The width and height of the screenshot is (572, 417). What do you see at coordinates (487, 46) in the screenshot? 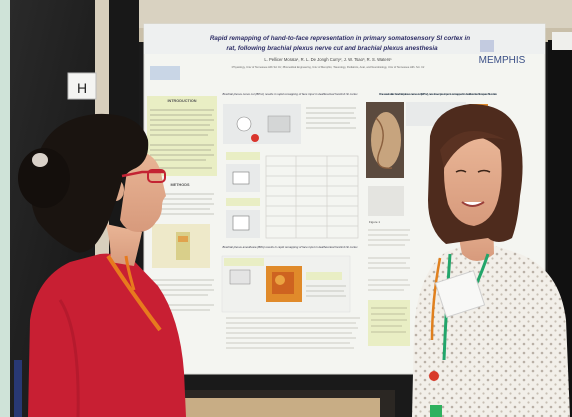
I see `university-logo-mark` at bounding box center [487, 46].